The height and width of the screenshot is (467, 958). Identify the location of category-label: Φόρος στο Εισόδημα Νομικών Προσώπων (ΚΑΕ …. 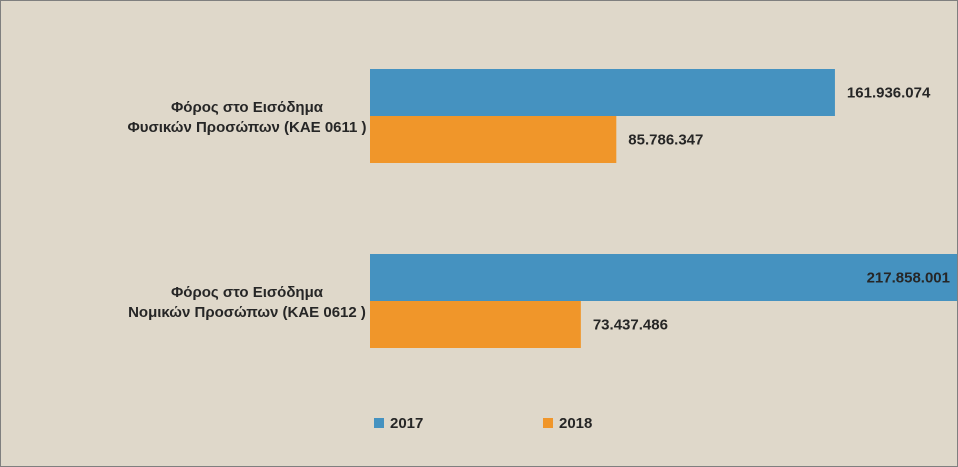
(247, 302).